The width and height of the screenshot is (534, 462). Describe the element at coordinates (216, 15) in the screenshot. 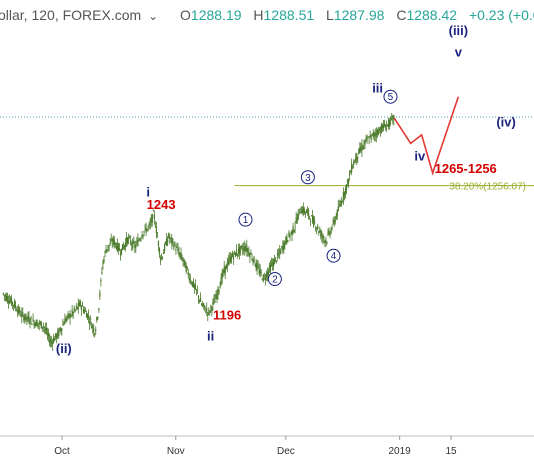

I see `open-value: 1288.19` at that location.